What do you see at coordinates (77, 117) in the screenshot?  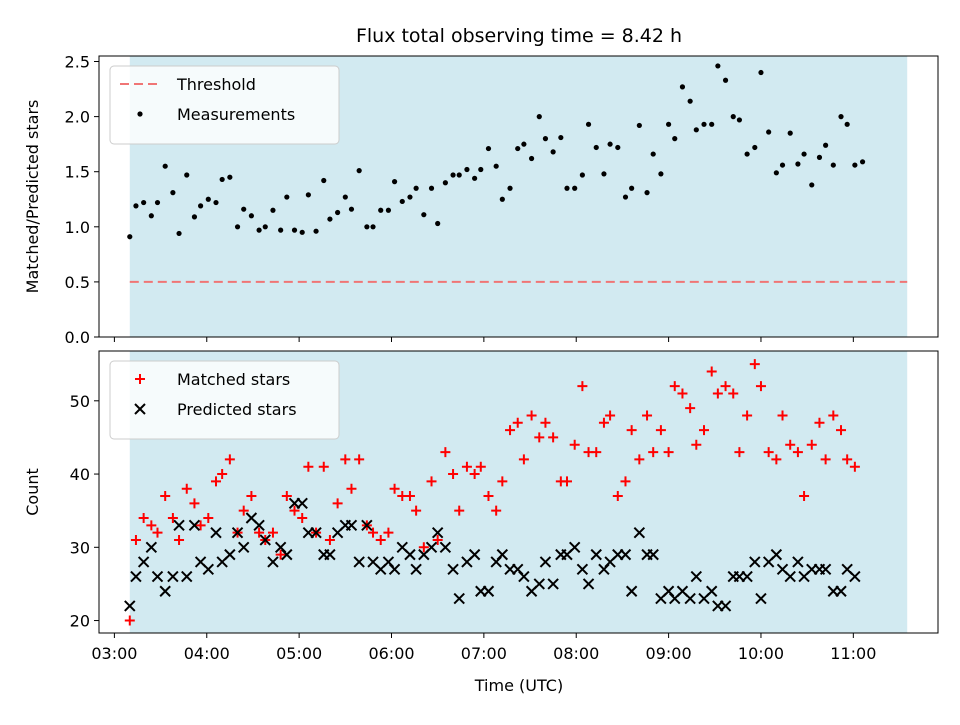 I see `y-tick-label: 2.0` at bounding box center [77, 117].